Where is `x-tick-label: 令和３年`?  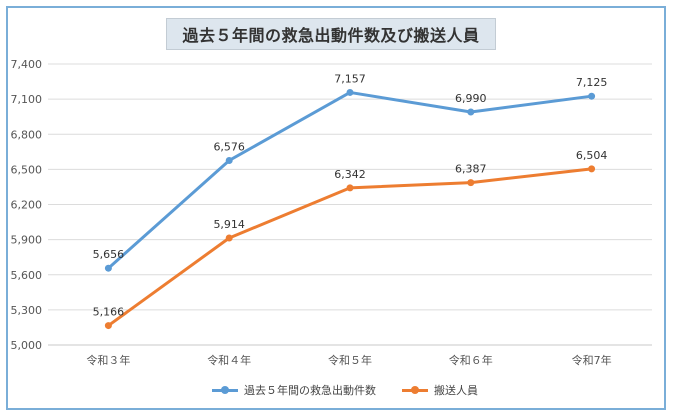
x-tick-label: 令和３年 is located at coordinates (108, 360).